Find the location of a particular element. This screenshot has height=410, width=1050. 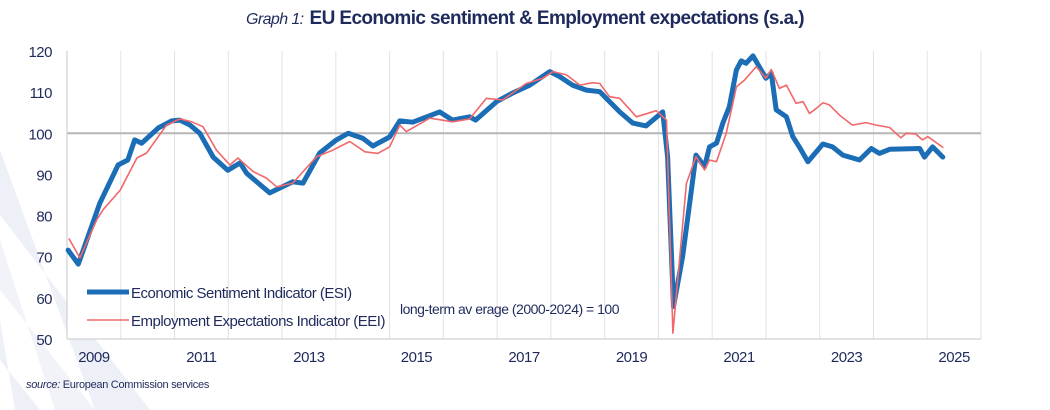

x-tick-labels: 2009 2011 2013 2015 2017 2019 2021 2023 2025 is located at coordinates (524, 357).